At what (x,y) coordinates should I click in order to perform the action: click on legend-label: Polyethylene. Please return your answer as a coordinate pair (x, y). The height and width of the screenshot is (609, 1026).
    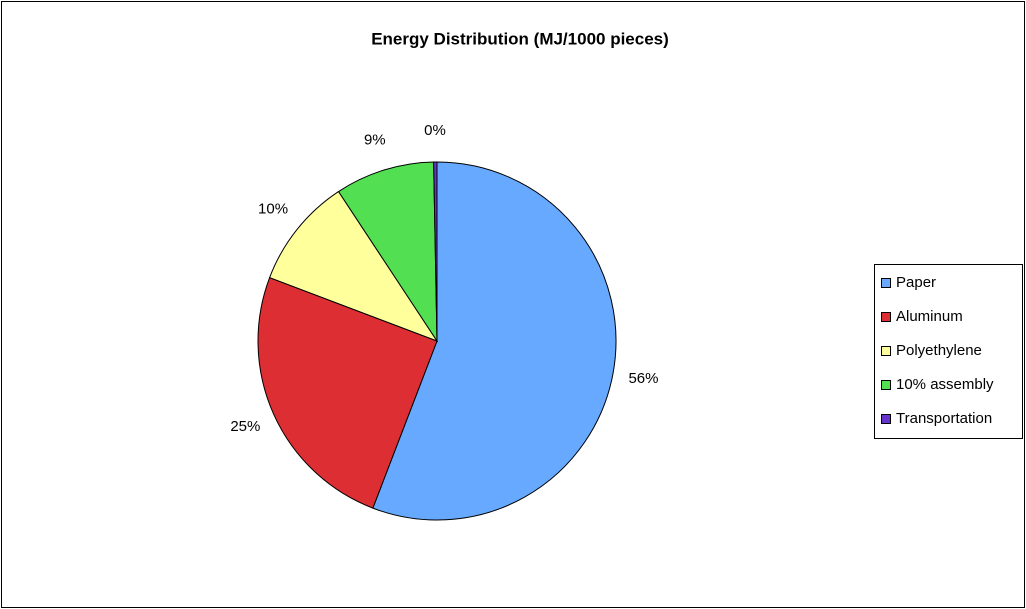
    Looking at the image, I should click on (939, 350).